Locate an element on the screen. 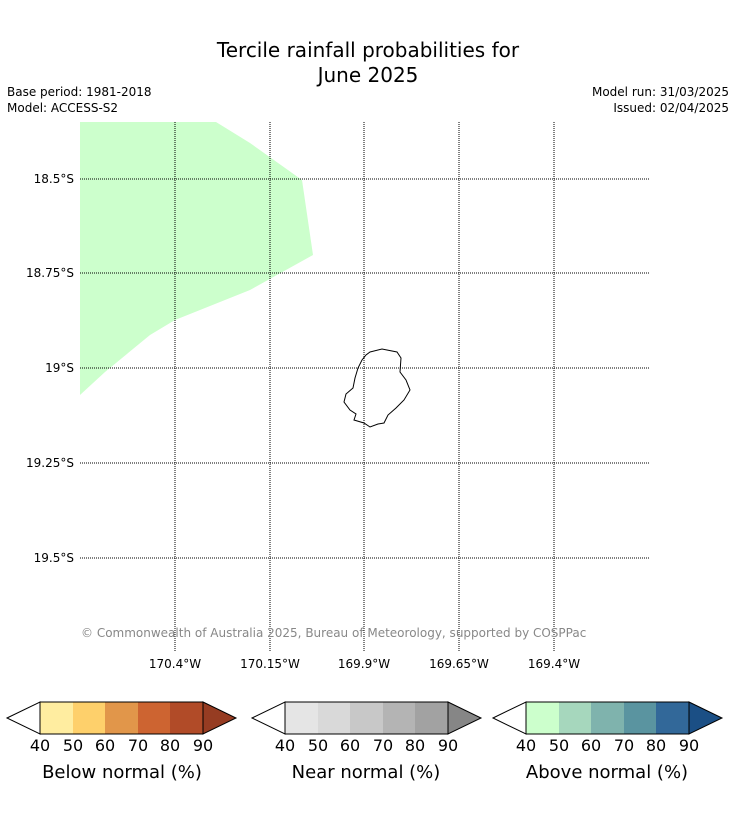 The width and height of the screenshot is (736, 816). lat-label-18-5: 18.5°S is located at coordinates (53, 179).